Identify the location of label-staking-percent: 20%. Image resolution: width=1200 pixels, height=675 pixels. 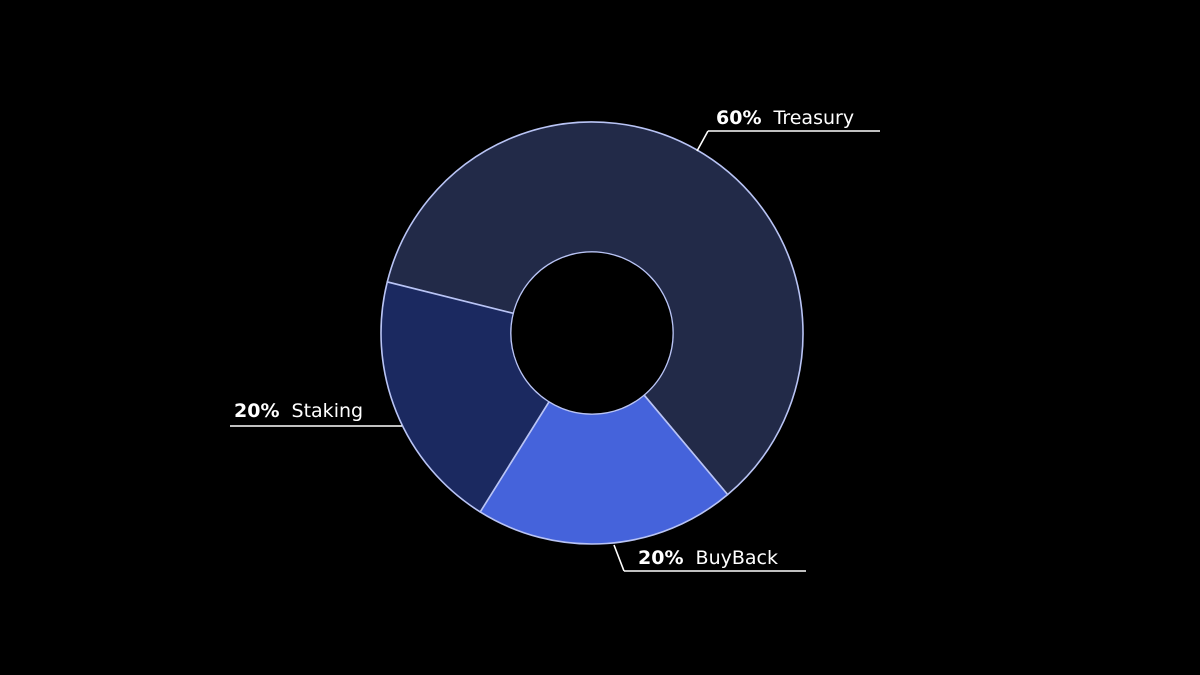
(256, 411).